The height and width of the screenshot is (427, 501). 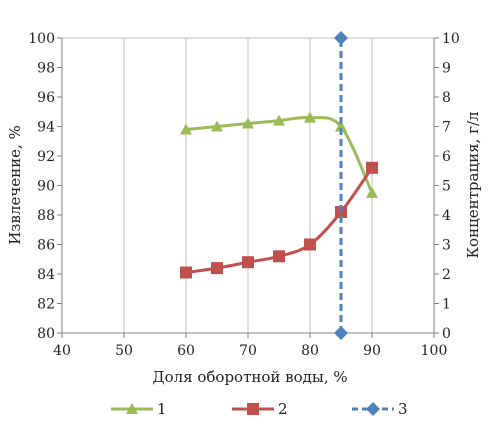 I want to click on legend-item-2: 2, so click(x=260, y=409).